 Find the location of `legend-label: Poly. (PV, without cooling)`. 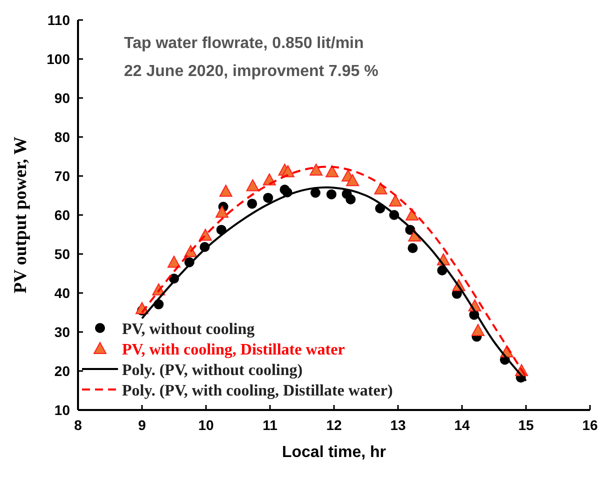

legend-label: Poly. (PV, without cooling) is located at coordinates (212, 370).